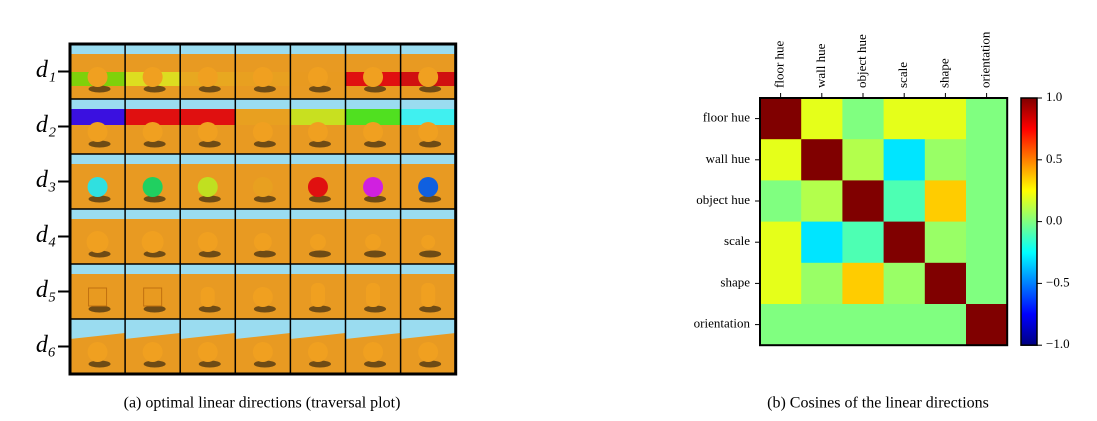 The image size is (1097, 421). I want to click on colorbar-tick-label: 0.5, so click(1054, 158).